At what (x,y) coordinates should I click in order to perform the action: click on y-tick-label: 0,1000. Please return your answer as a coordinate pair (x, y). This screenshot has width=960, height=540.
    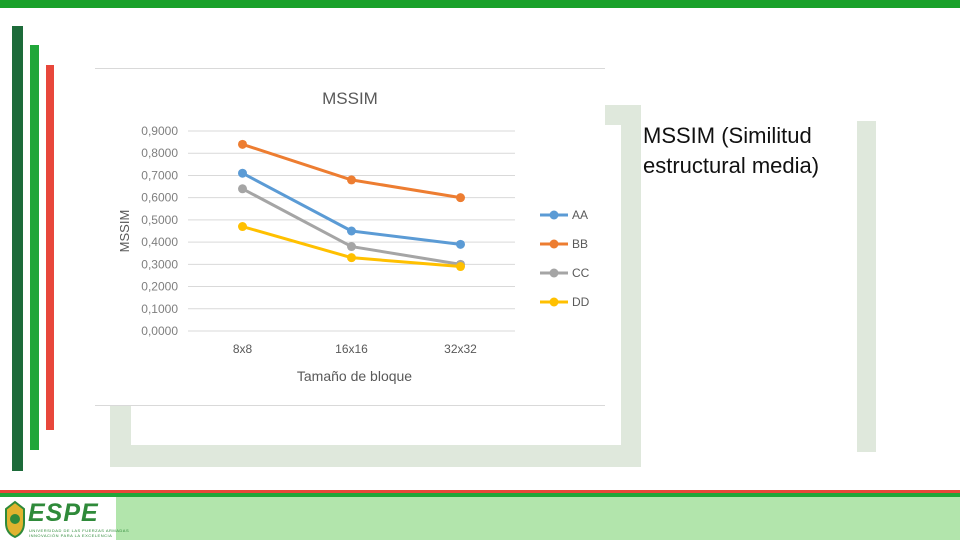
    Looking at the image, I should click on (159, 309).